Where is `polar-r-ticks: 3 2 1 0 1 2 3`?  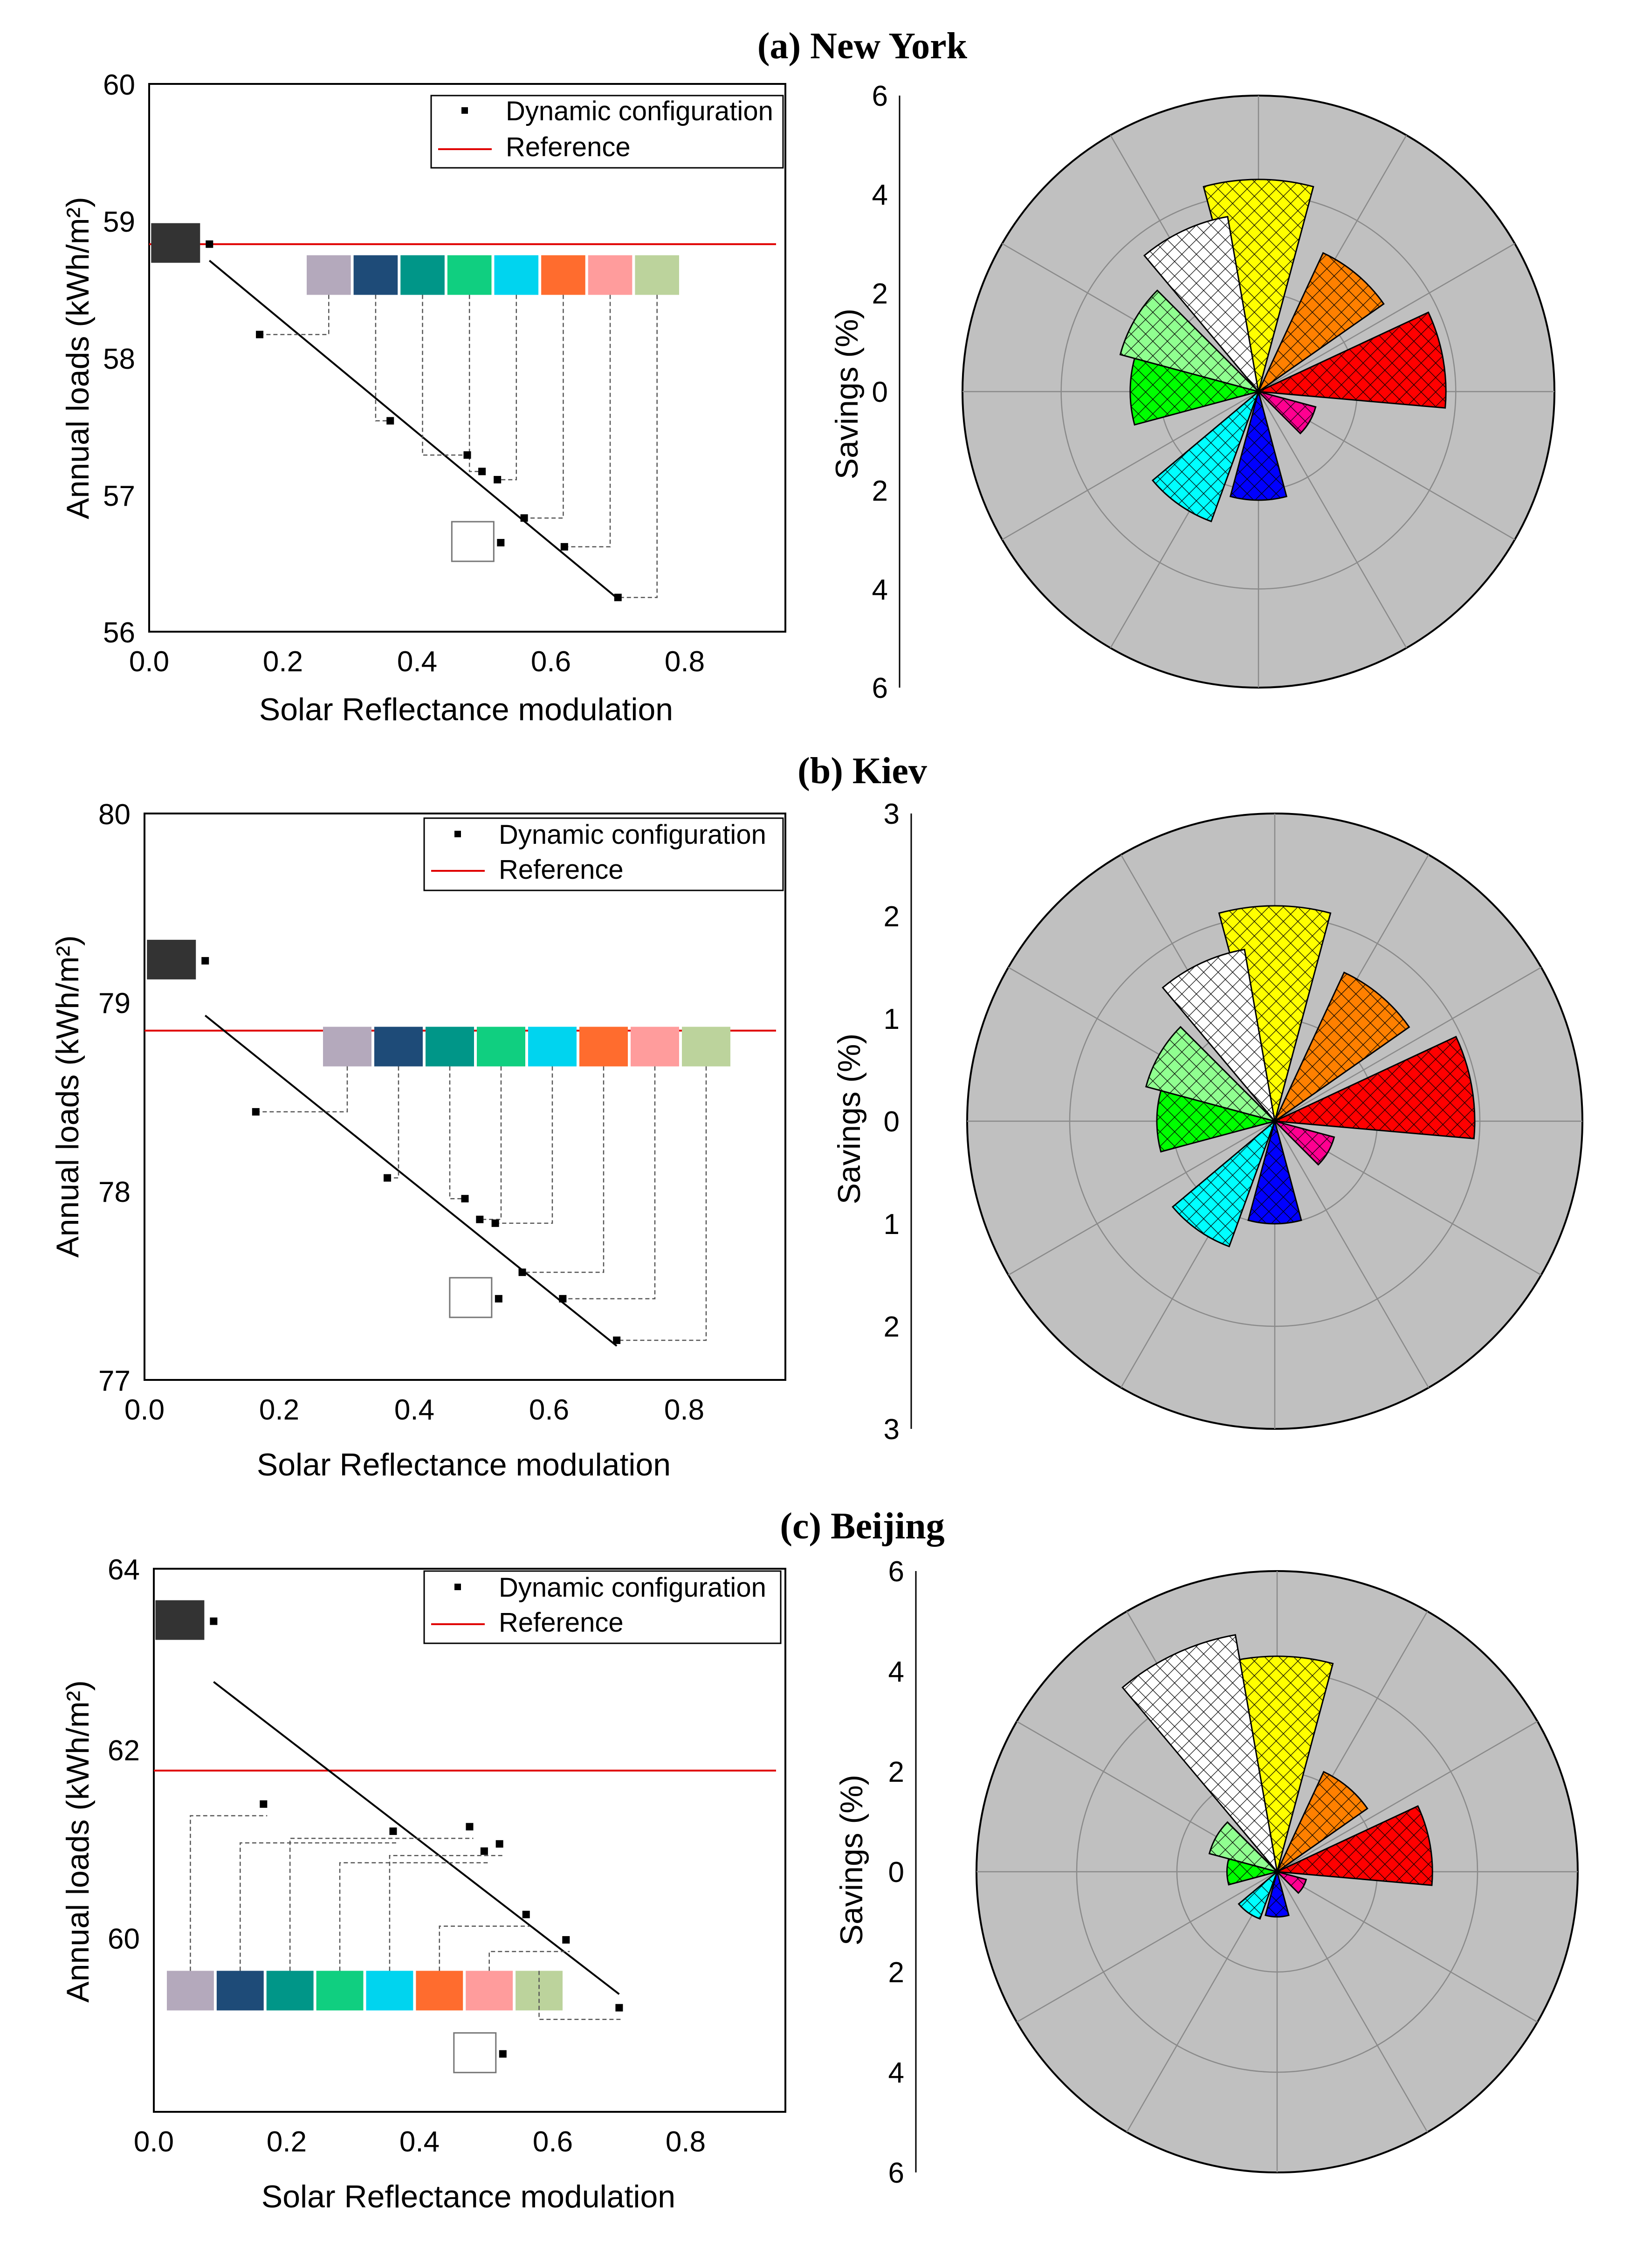 polar-r-ticks: 3 2 1 0 1 2 3 is located at coordinates (892, 1122).